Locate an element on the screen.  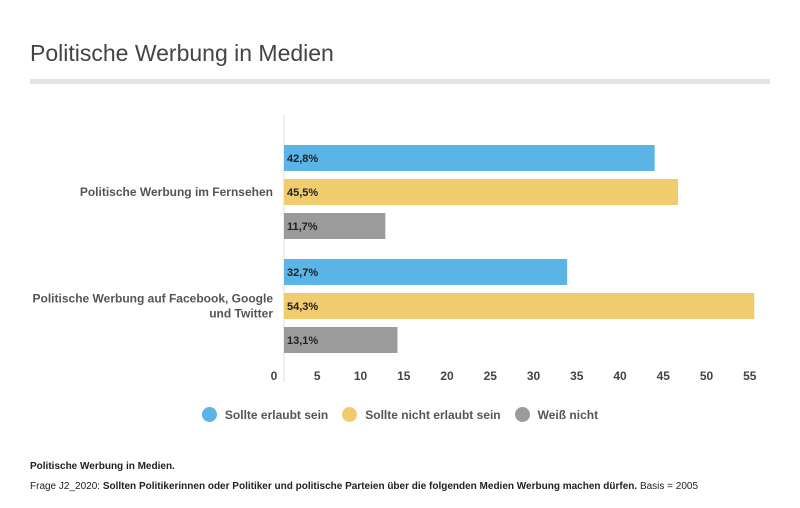
footnote-title: Politische Werbung in Medien. is located at coordinates (102, 466).